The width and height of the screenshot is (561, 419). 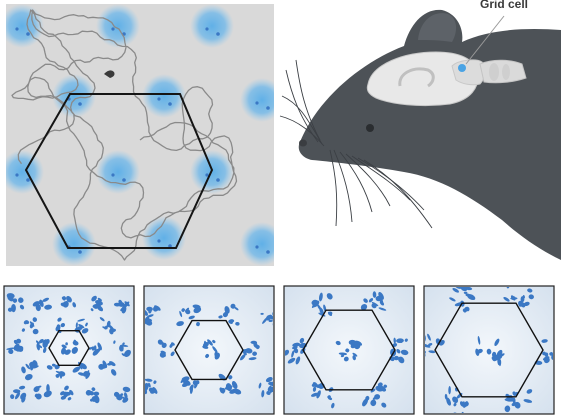 What do you see at coordinates (462, 68) in the screenshot?
I see `grid-cell-highlight-icon` at bounding box center [462, 68].